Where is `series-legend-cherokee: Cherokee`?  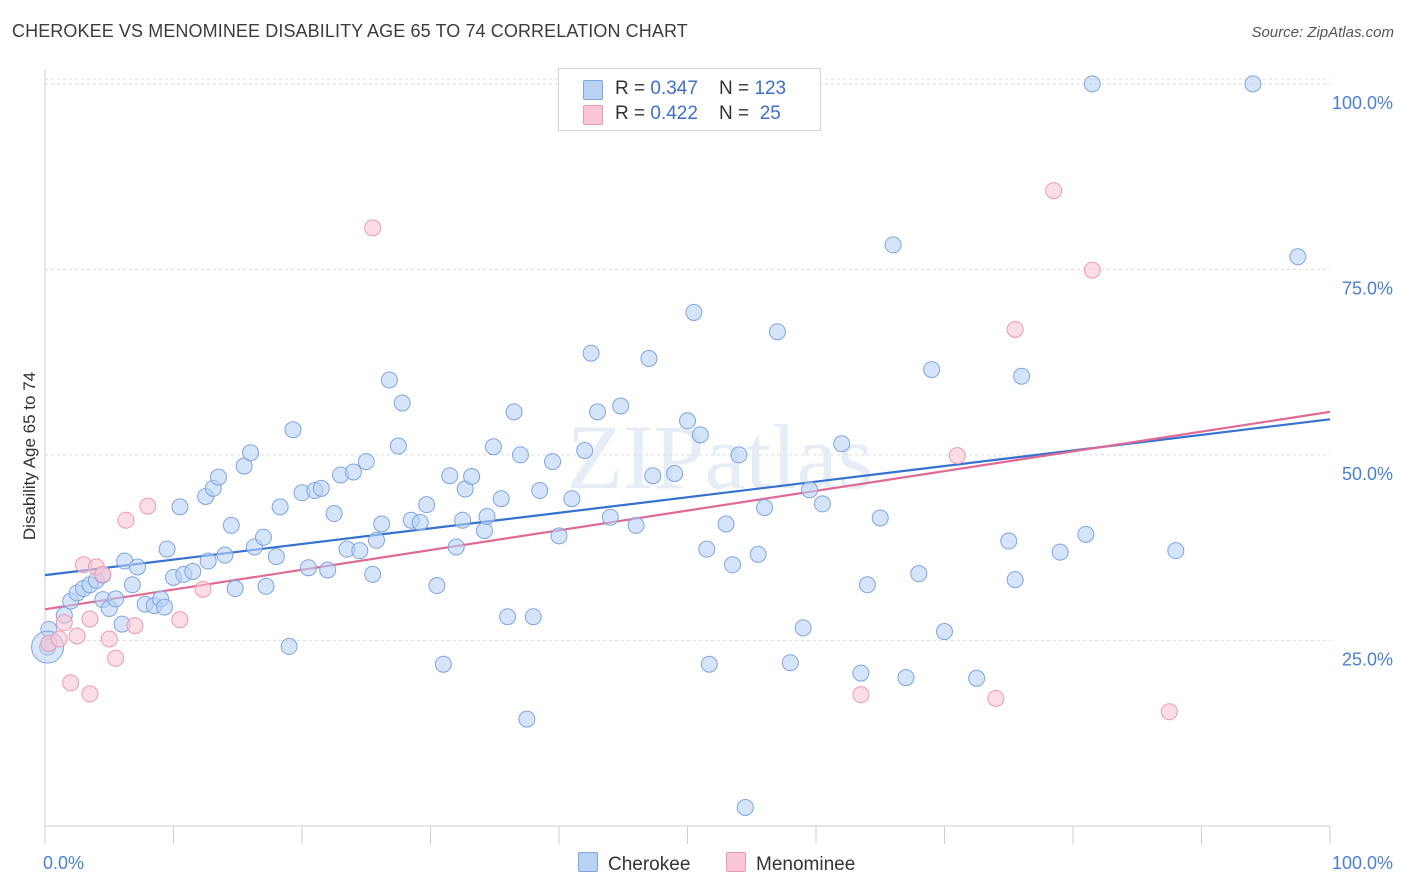 series-legend-cherokee: Cherokee is located at coordinates (634, 864).